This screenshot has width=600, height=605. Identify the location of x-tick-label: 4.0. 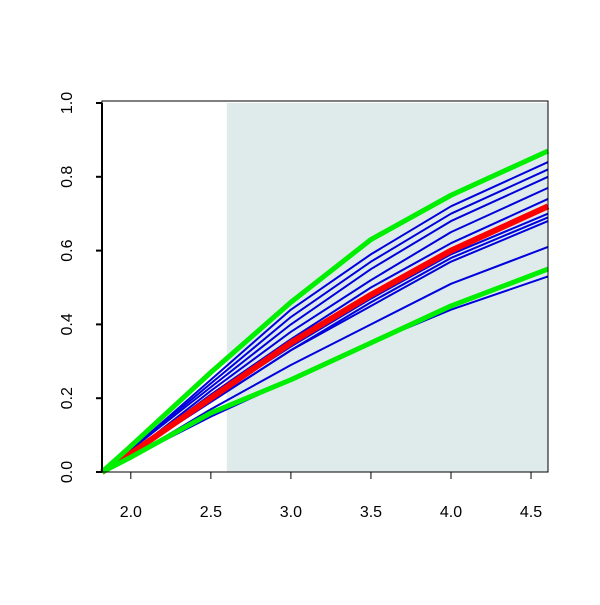
(451, 512).